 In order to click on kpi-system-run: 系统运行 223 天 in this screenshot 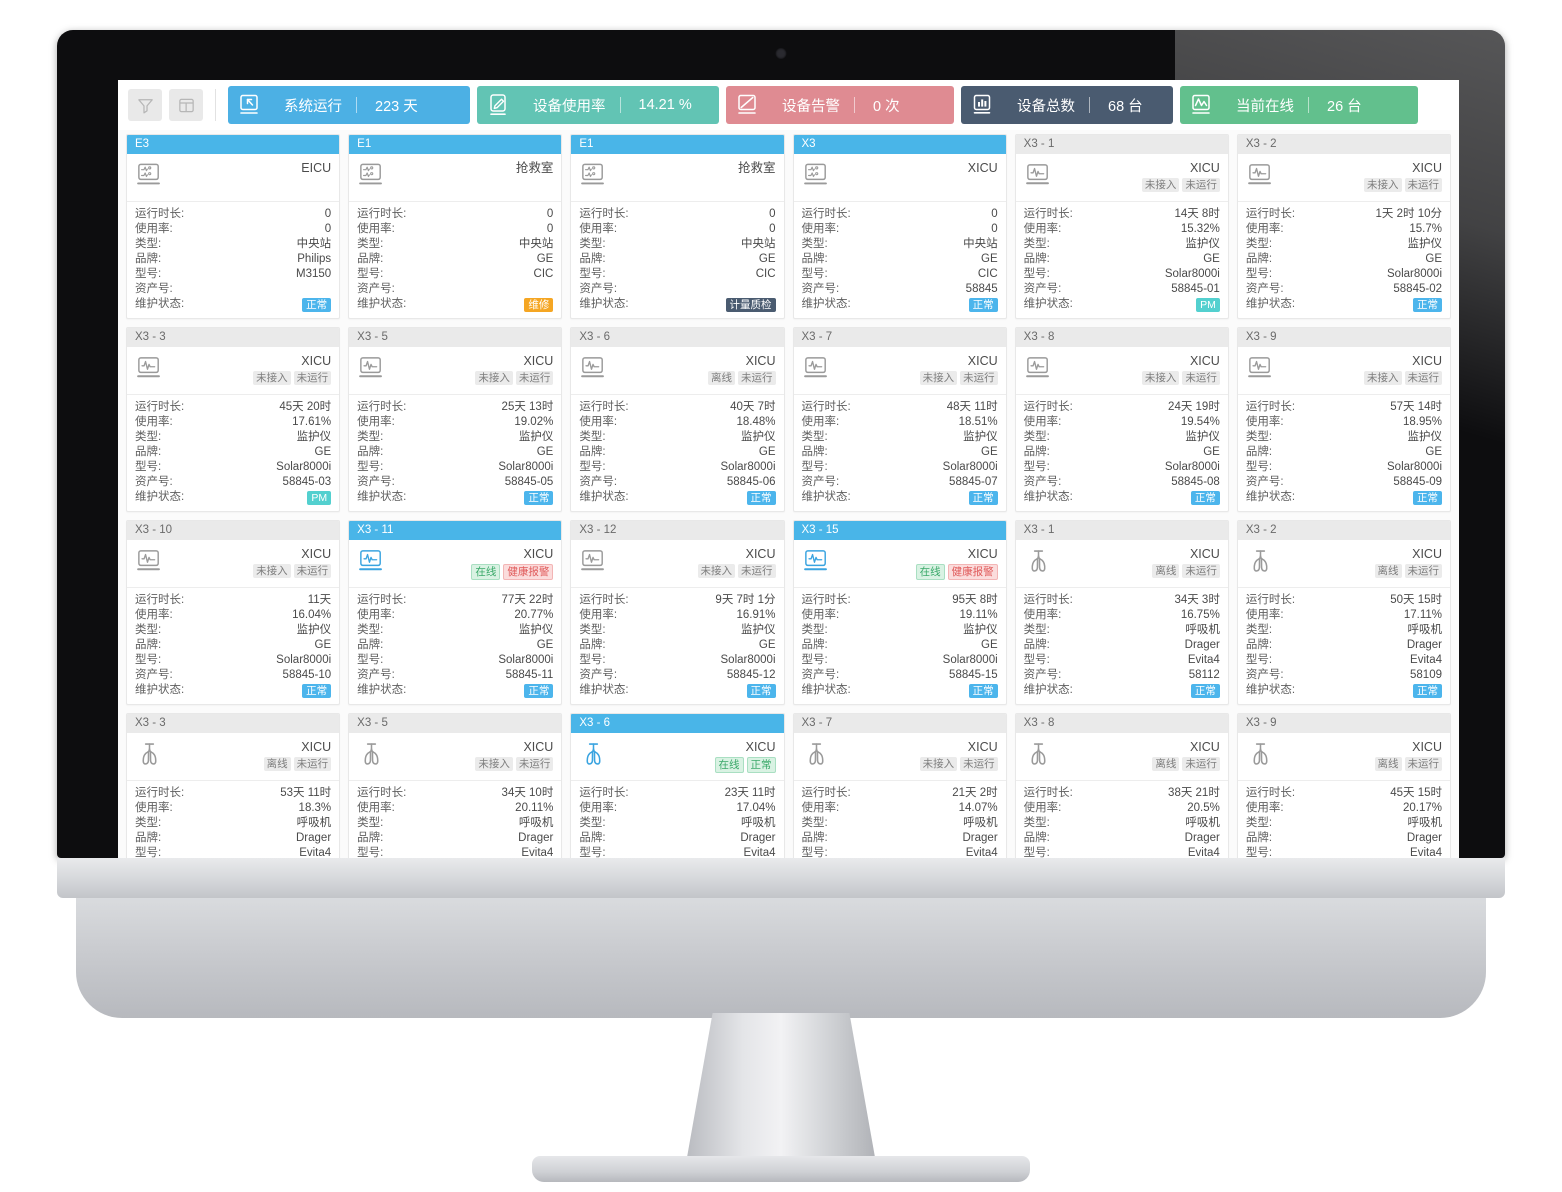, I will do `click(349, 105)`.